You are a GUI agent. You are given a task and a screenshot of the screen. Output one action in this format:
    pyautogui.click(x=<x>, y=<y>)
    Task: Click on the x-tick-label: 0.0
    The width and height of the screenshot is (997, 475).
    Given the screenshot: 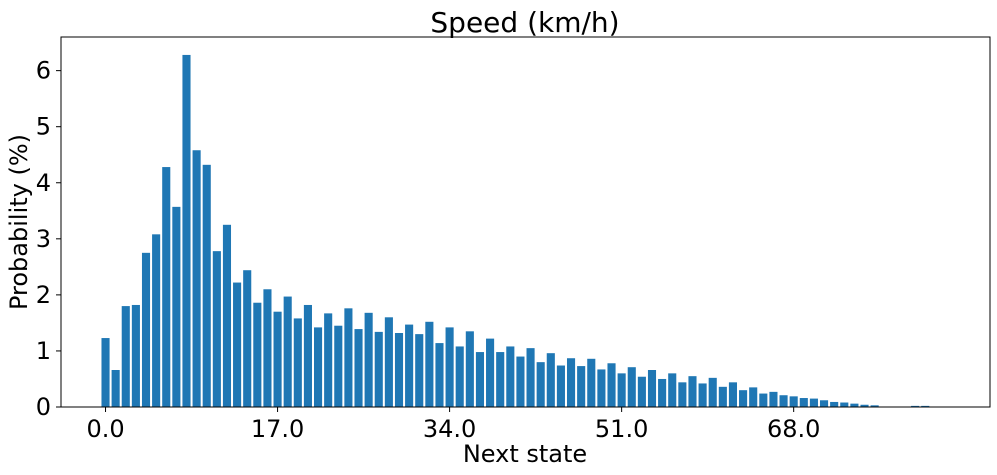 What is the action you would take?
    pyautogui.click(x=105, y=429)
    